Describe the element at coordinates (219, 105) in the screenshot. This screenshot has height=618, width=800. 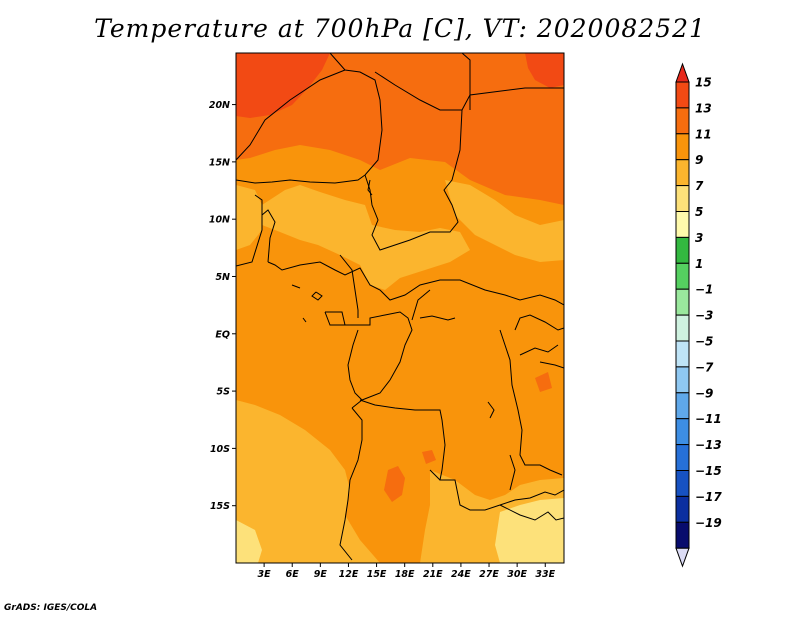
I see `lat-tick-label: 20N` at that location.